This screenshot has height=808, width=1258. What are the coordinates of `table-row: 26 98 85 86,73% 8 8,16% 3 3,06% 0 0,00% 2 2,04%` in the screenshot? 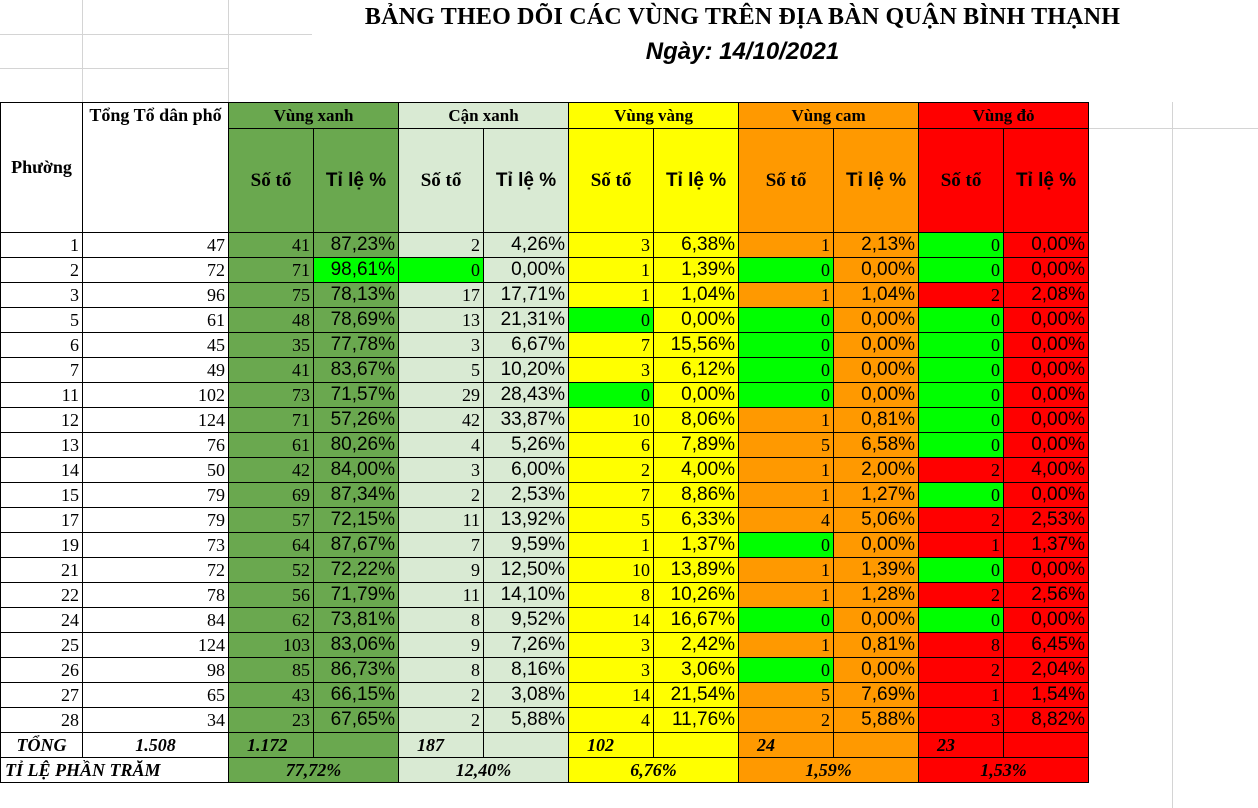 It's located at (545, 670).